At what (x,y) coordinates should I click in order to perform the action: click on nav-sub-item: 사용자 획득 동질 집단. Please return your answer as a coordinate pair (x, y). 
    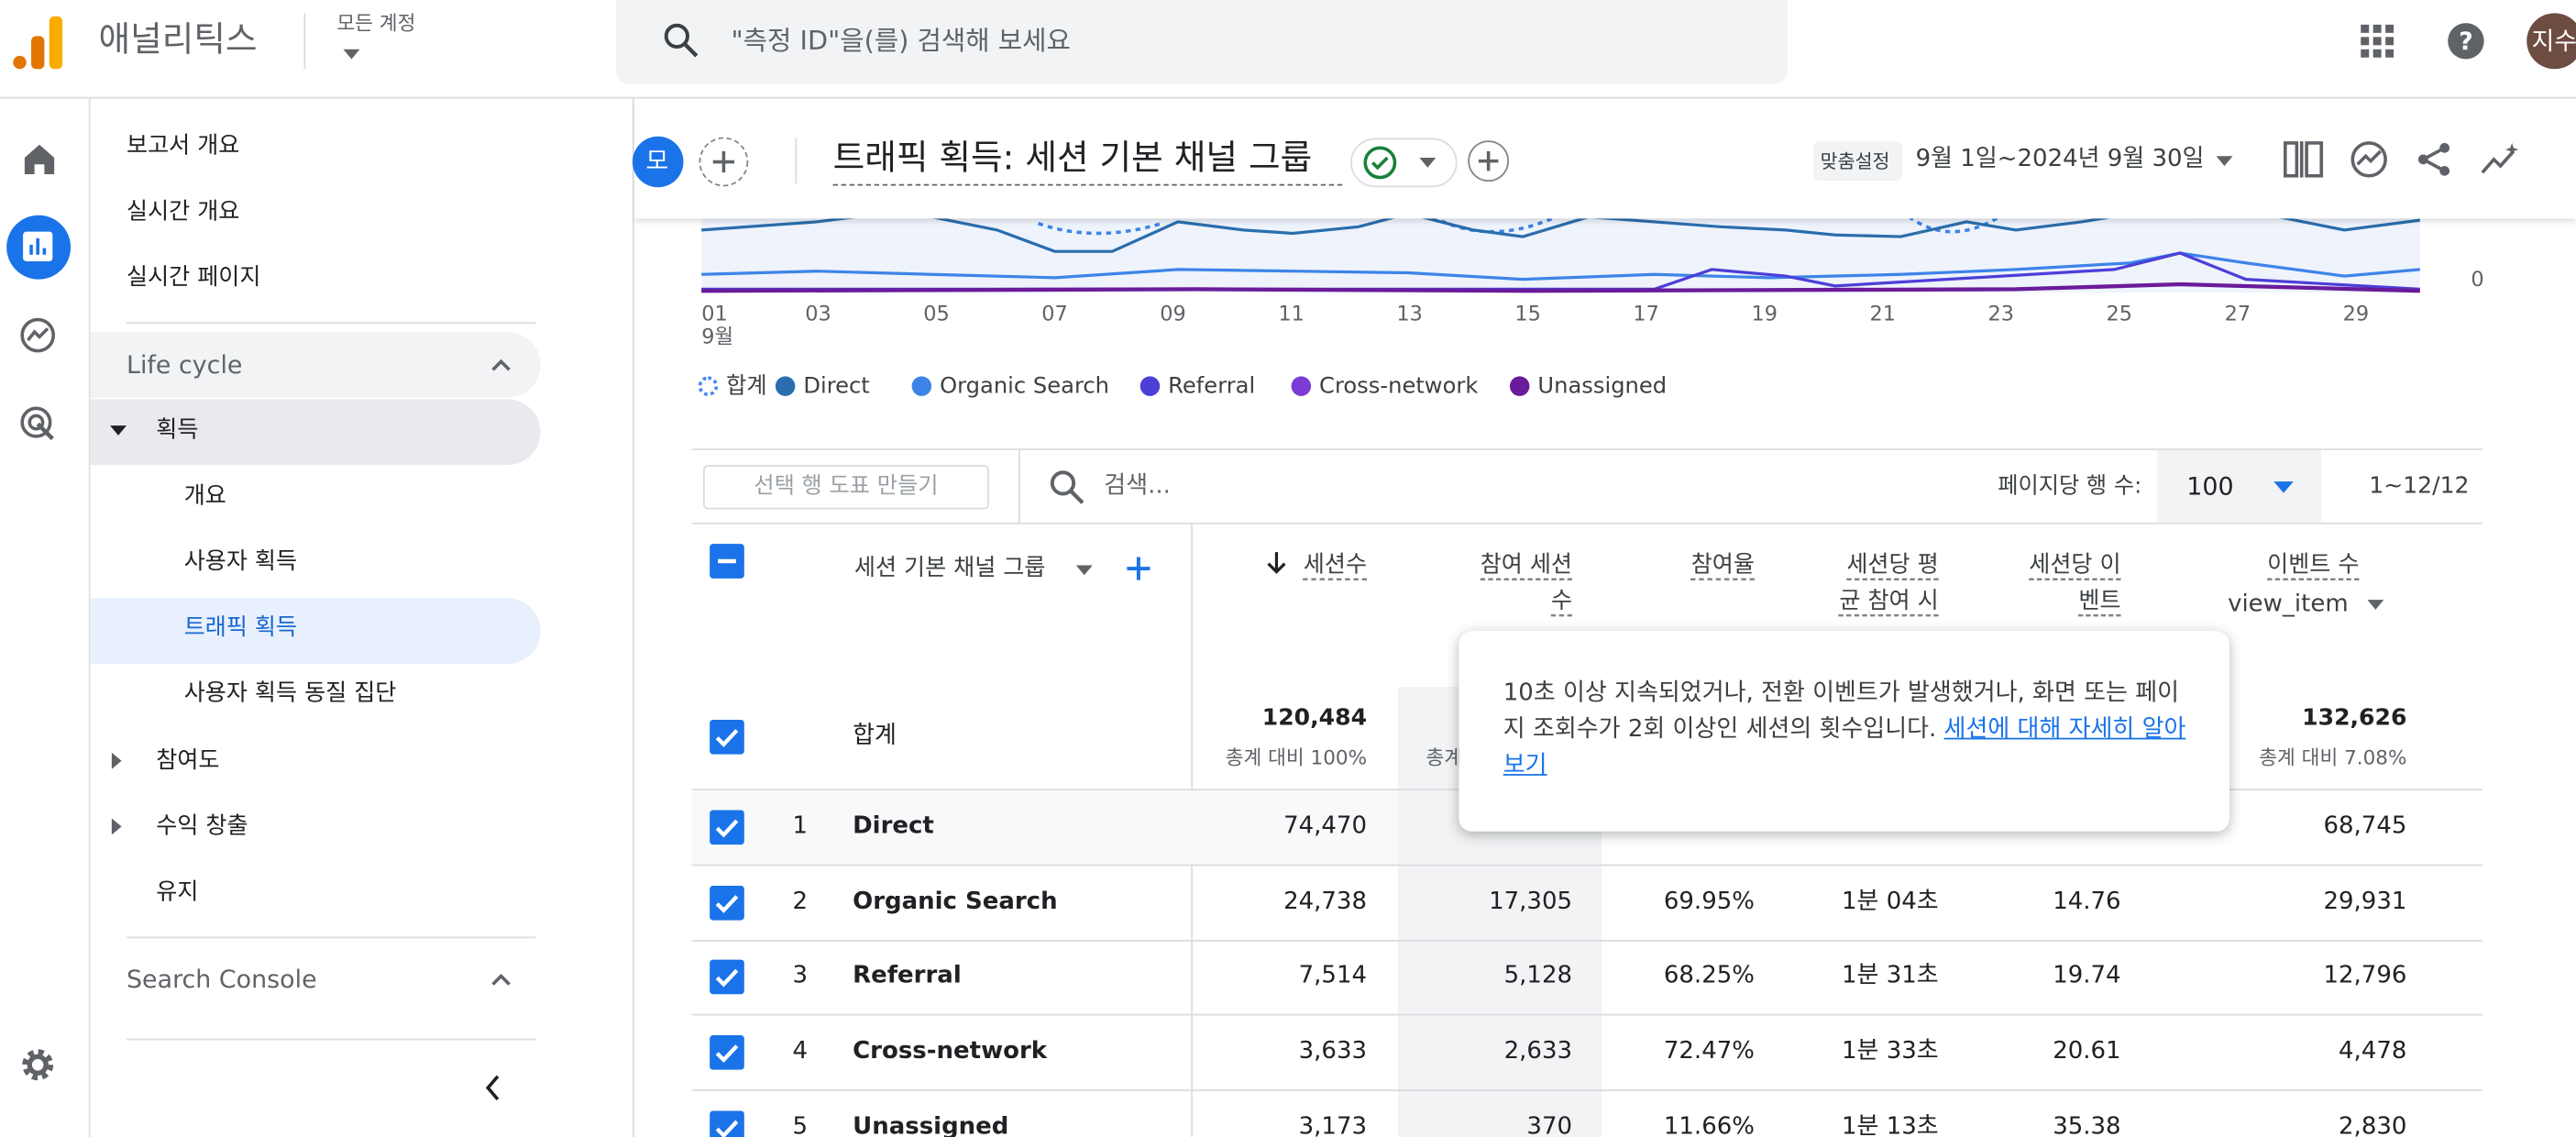
    Looking at the image, I should click on (290, 693).